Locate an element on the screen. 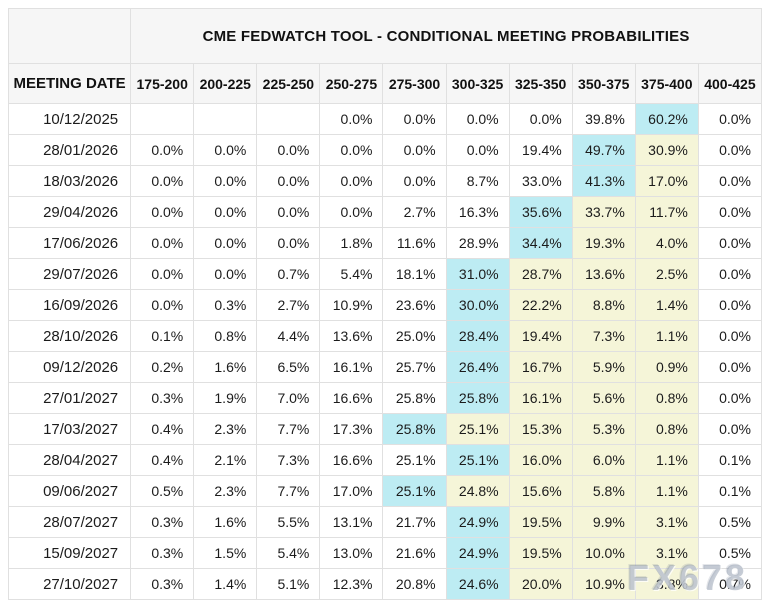 The image size is (770, 612). probability-cell: 8.8% is located at coordinates (603, 305).